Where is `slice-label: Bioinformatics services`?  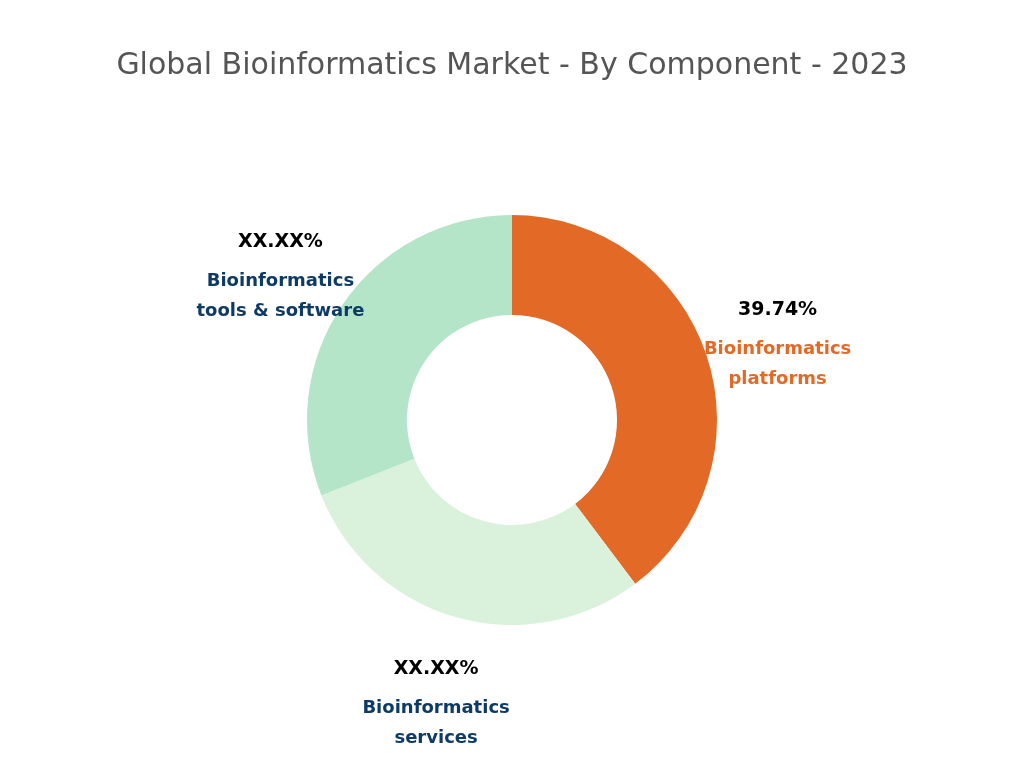 slice-label: Bioinformatics services is located at coordinates (436, 721).